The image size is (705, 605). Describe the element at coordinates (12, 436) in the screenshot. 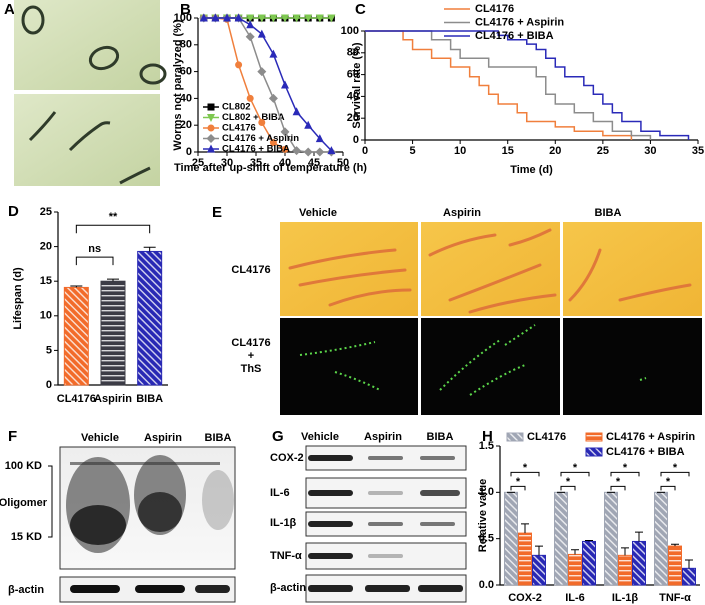

I see `panel-letter: F` at that location.